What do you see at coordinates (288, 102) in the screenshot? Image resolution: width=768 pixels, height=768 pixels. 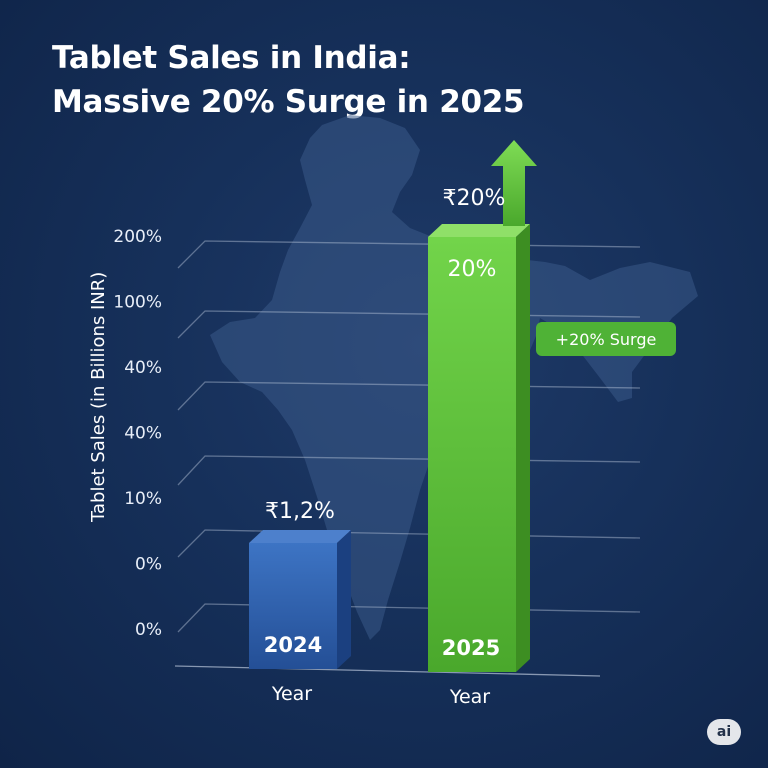 I see `title-line-2: Massive 20% Surge in 2025` at bounding box center [288, 102].